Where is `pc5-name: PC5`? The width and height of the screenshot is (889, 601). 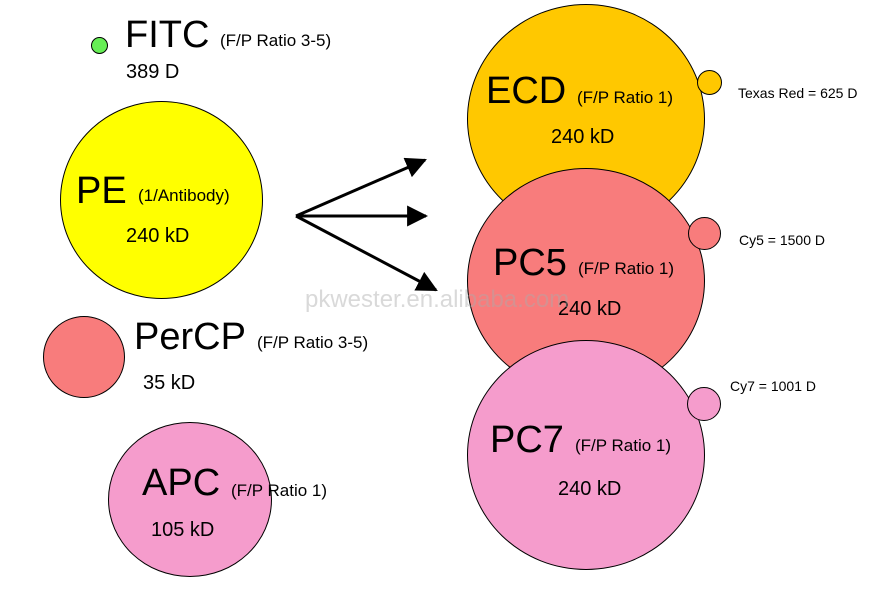
pc5-name: PC5 is located at coordinates (530, 263).